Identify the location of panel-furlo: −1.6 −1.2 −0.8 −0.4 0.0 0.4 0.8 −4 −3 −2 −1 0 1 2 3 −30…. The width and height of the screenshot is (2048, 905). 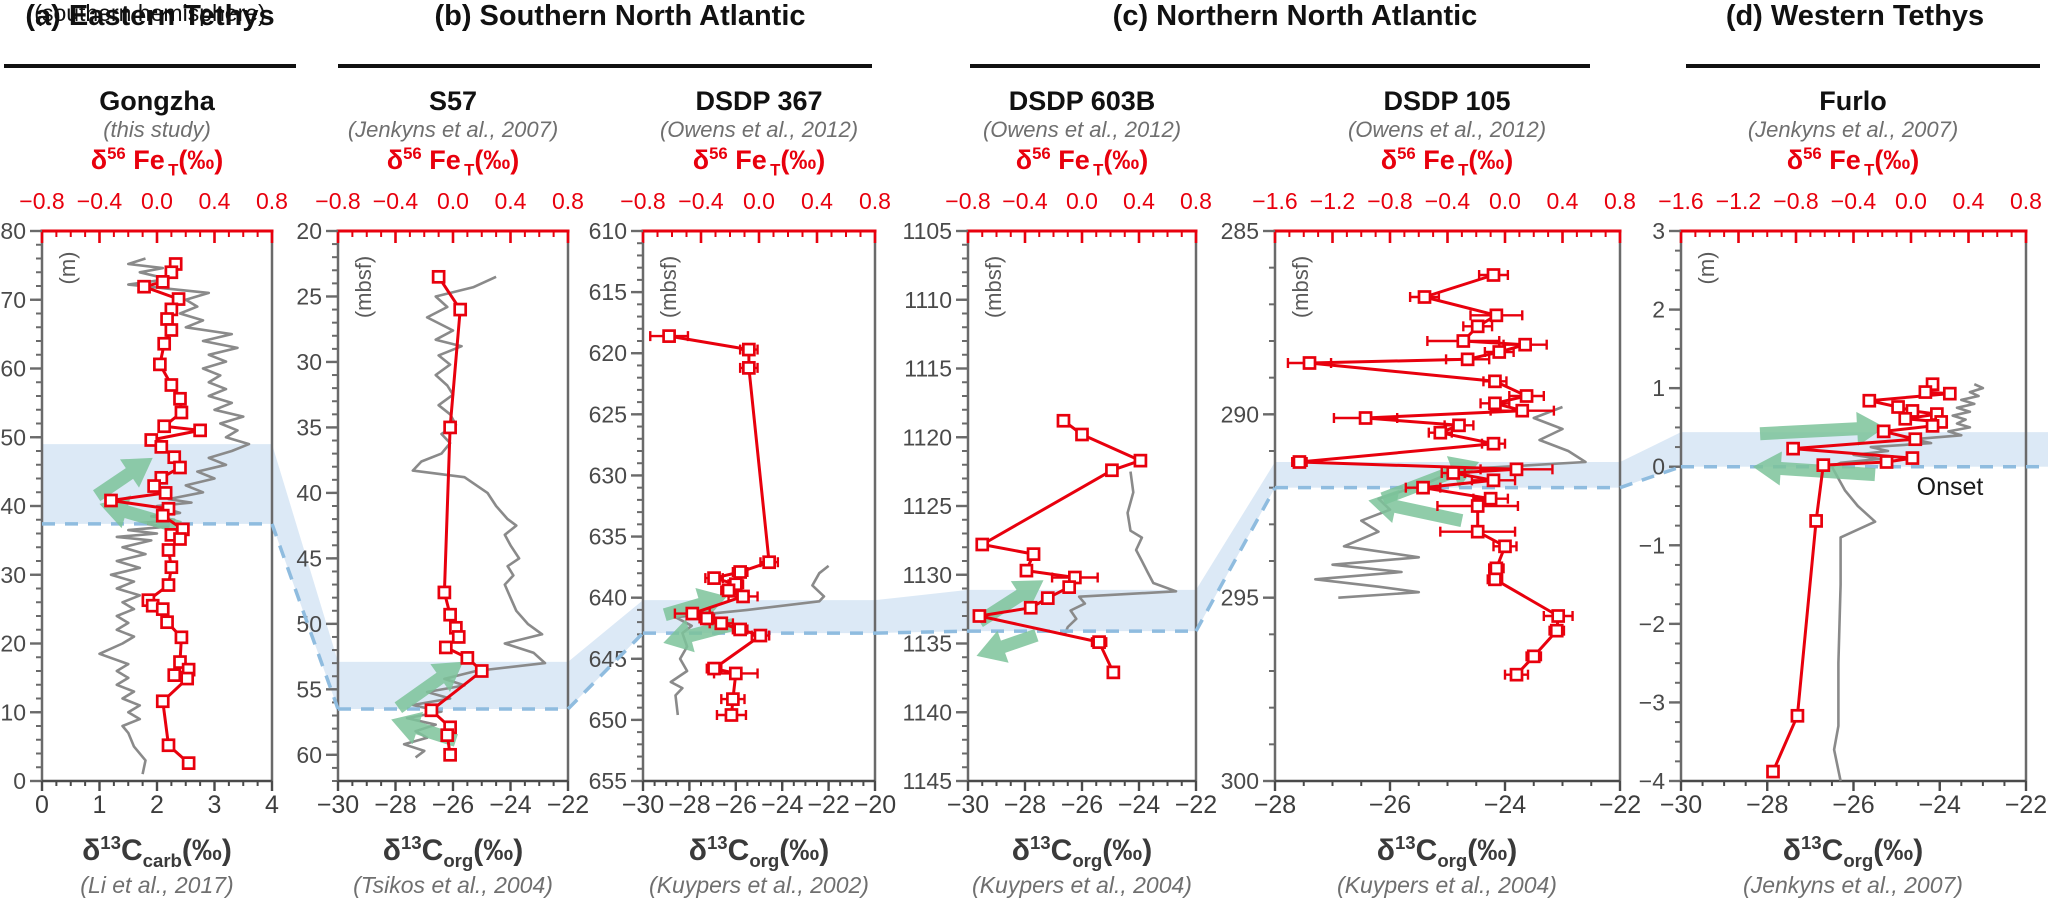
(1843, 503).